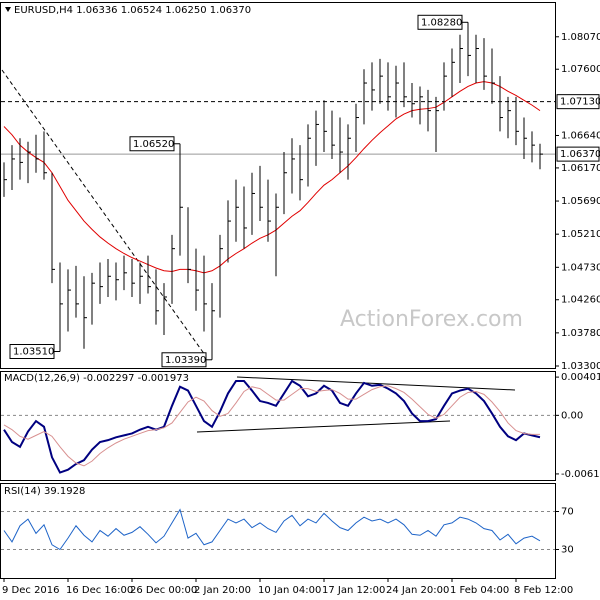 The image size is (600, 600). I want to click on y-tick-label: 1.07600, so click(580, 69).